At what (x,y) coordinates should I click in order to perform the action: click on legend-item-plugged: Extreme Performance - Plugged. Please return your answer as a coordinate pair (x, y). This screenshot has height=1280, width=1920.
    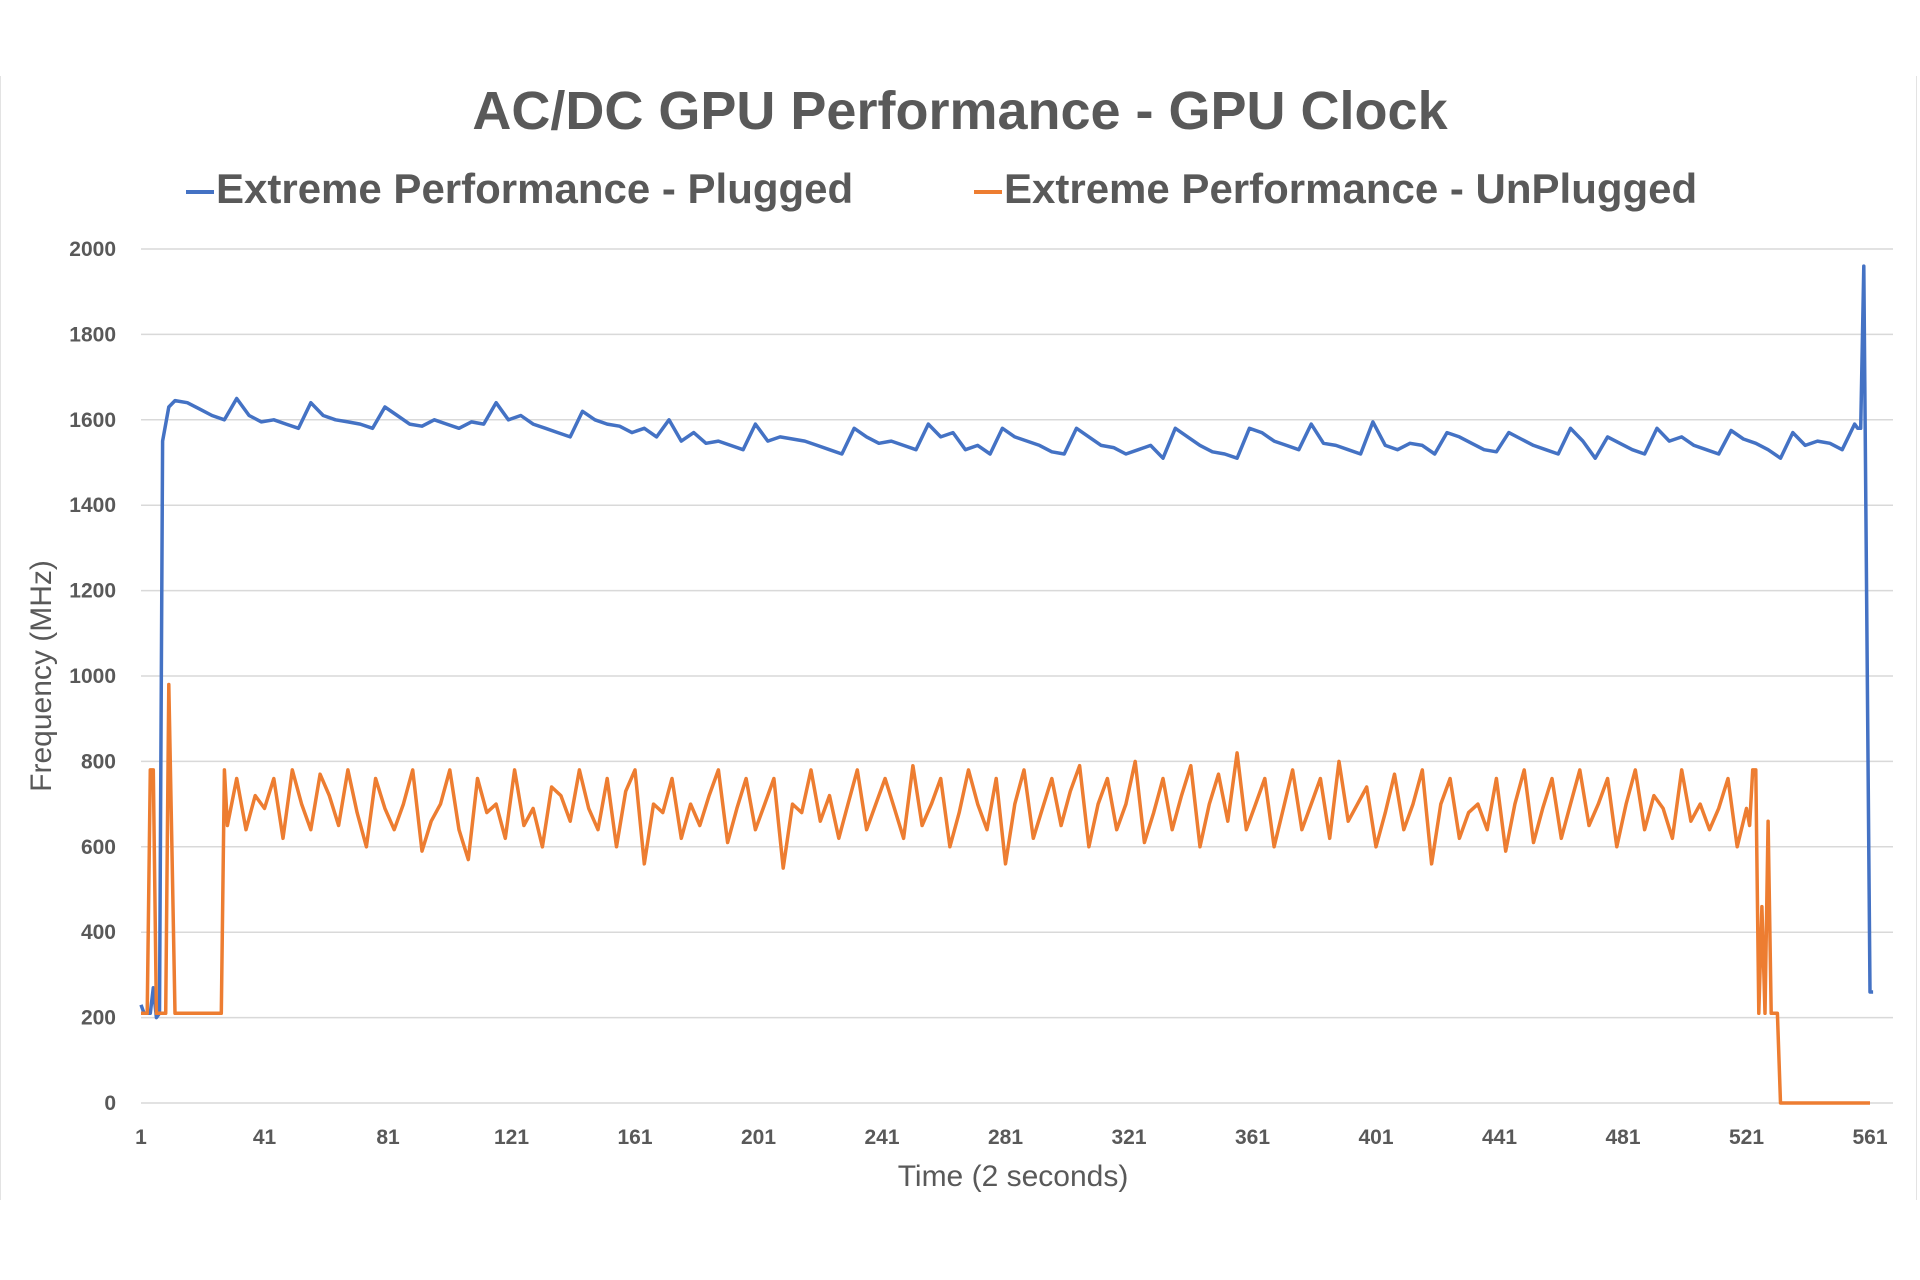
    Looking at the image, I should click on (519, 189).